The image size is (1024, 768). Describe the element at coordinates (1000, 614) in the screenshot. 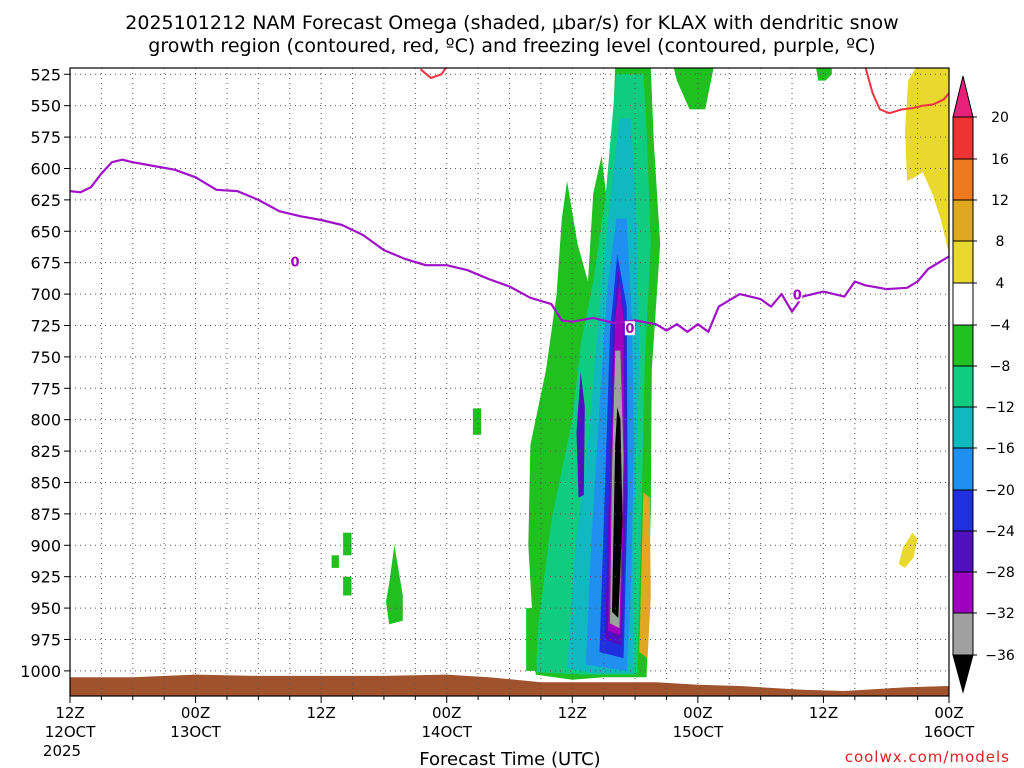

I see `colorbar-label: −32` at that location.